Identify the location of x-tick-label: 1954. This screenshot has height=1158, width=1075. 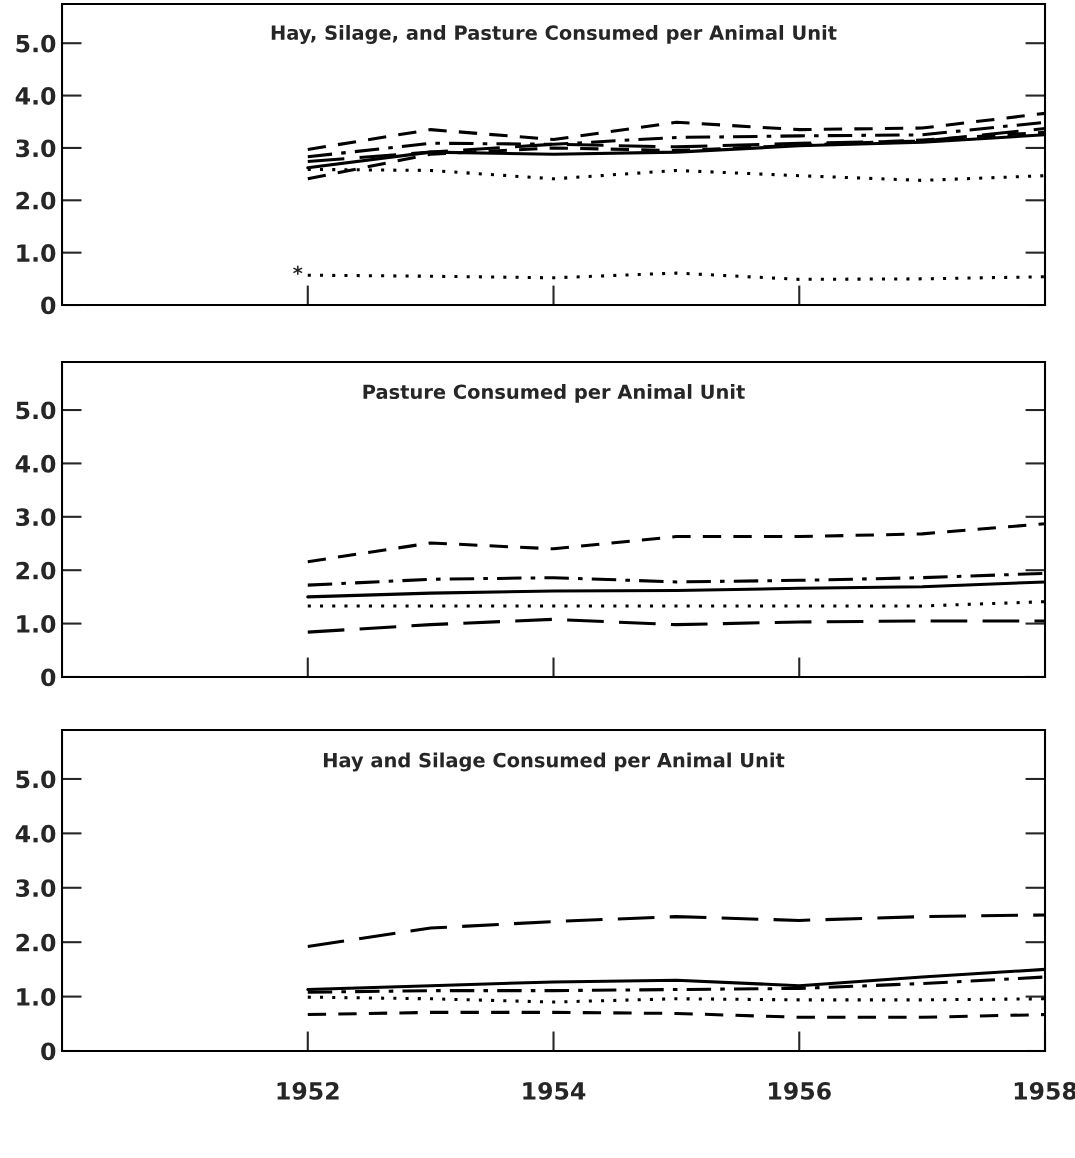
(554, 1091).